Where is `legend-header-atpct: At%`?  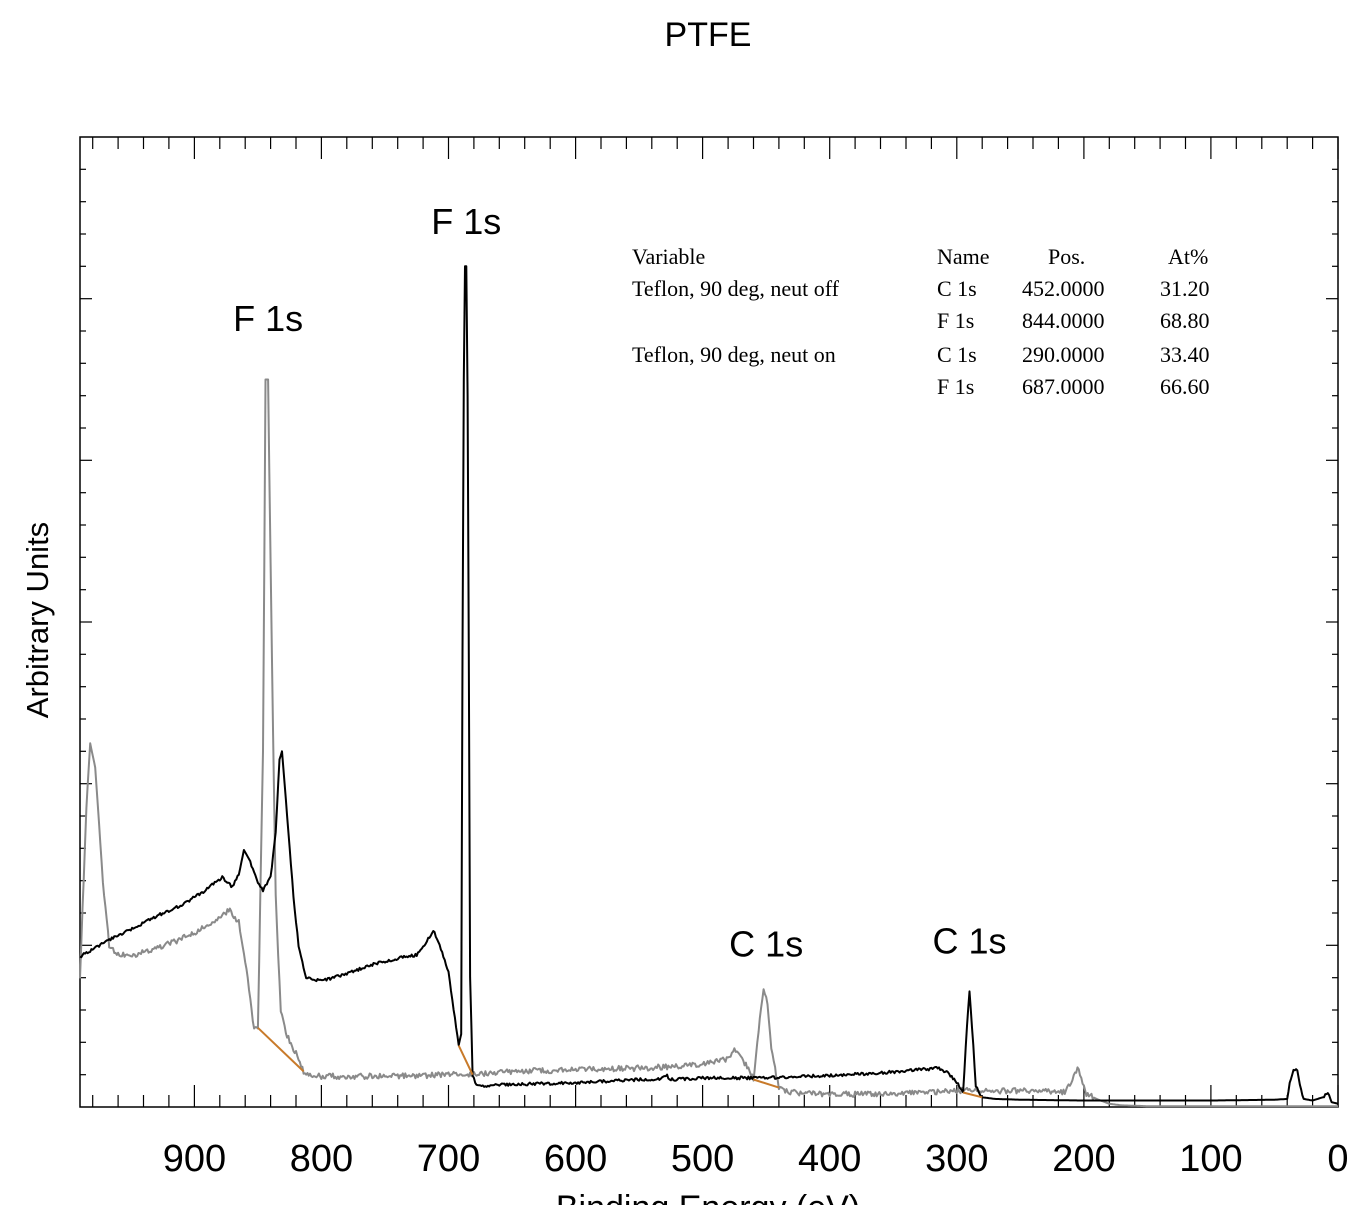
legend-header-atpct: At% is located at coordinates (1188, 256).